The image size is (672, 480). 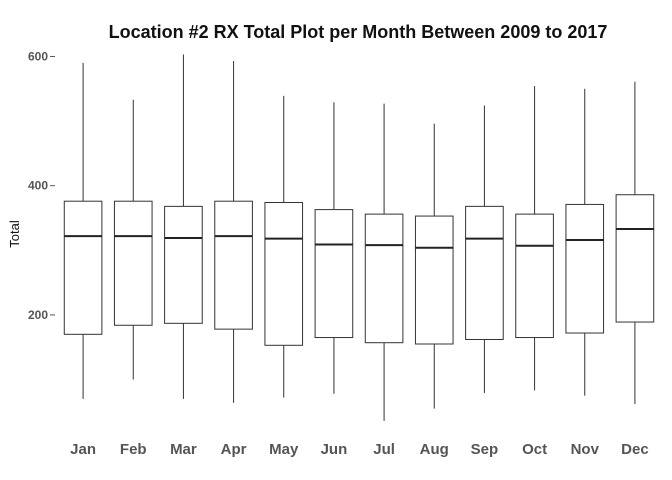 I want to click on y-tick-label: 400, so click(x=38, y=186).